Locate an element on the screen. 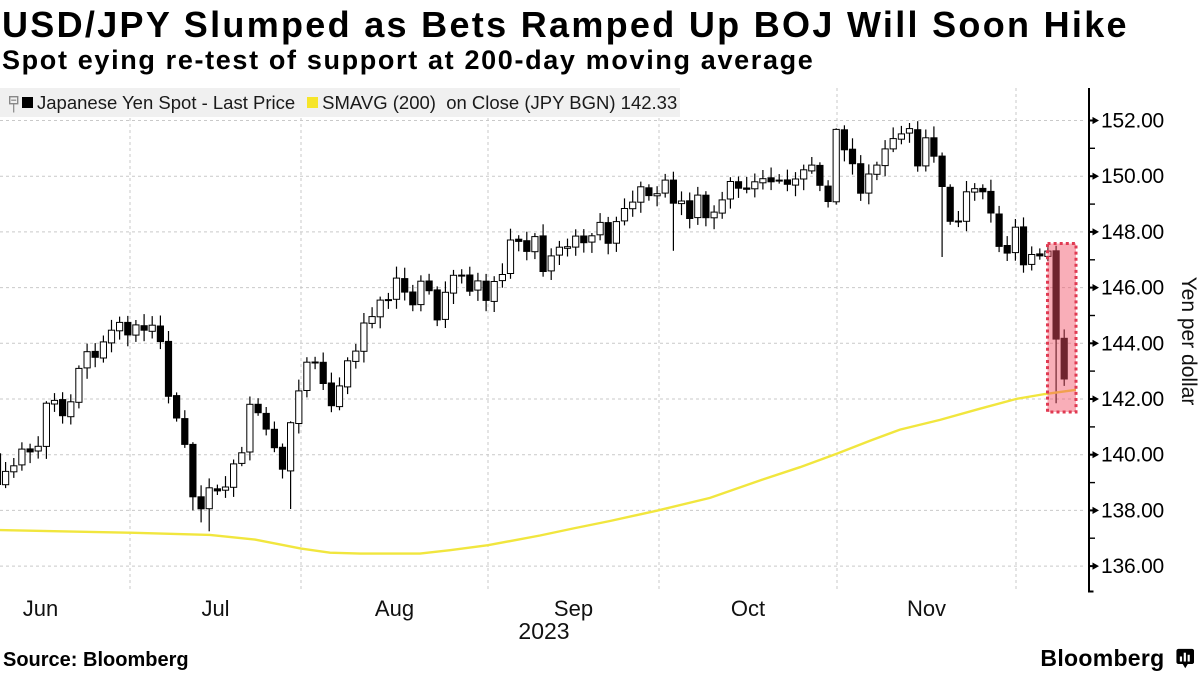 The height and width of the screenshot is (675, 1200). svg-text: 148.00 is located at coordinates (1132, 232).